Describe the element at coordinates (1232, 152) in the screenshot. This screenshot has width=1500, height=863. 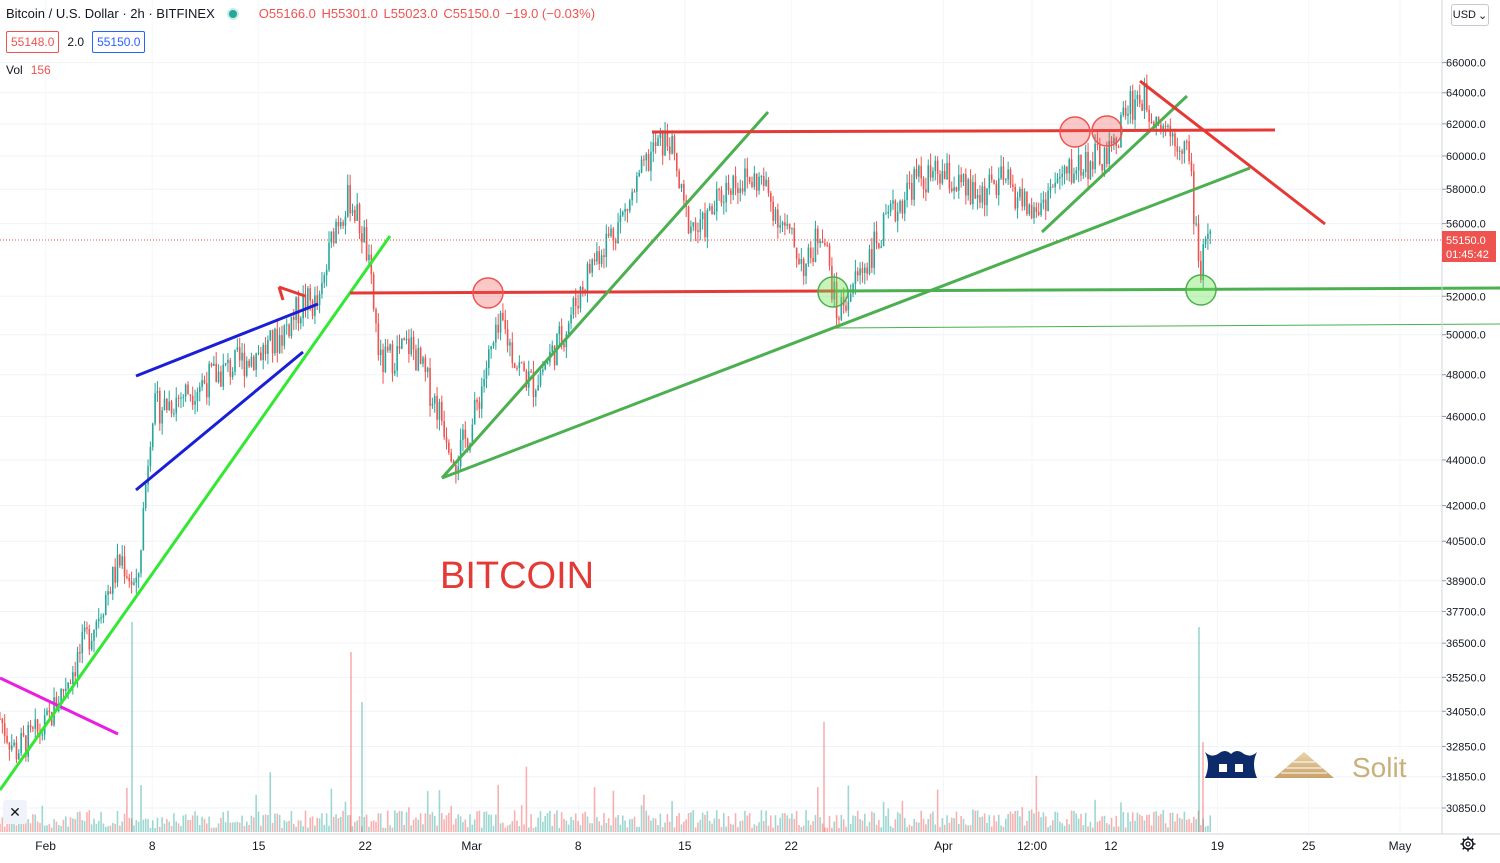
I see `red-descending-line` at that location.